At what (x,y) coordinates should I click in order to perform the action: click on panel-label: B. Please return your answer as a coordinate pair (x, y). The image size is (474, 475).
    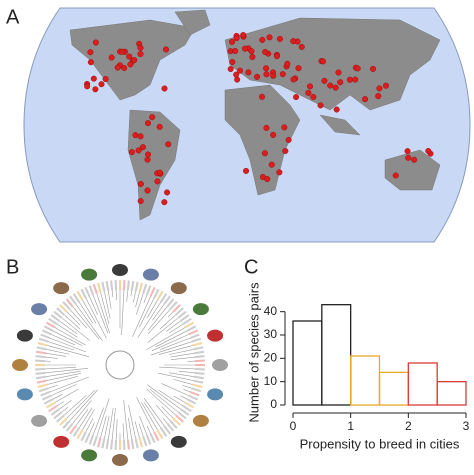
    Looking at the image, I should click on (12, 267).